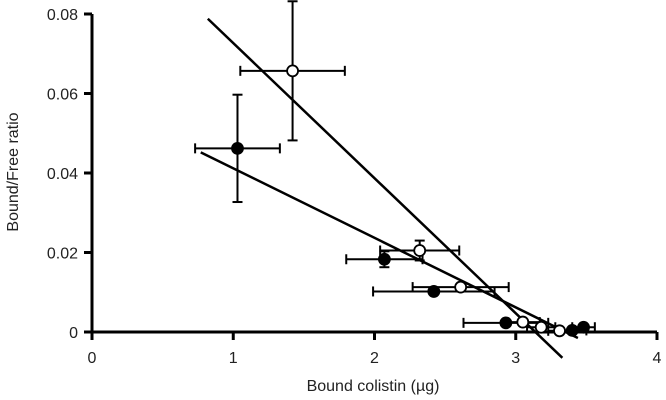  Describe the element at coordinates (373, 386) in the screenshot. I see `x-axis-title: Bound colistin (µg)` at that location.